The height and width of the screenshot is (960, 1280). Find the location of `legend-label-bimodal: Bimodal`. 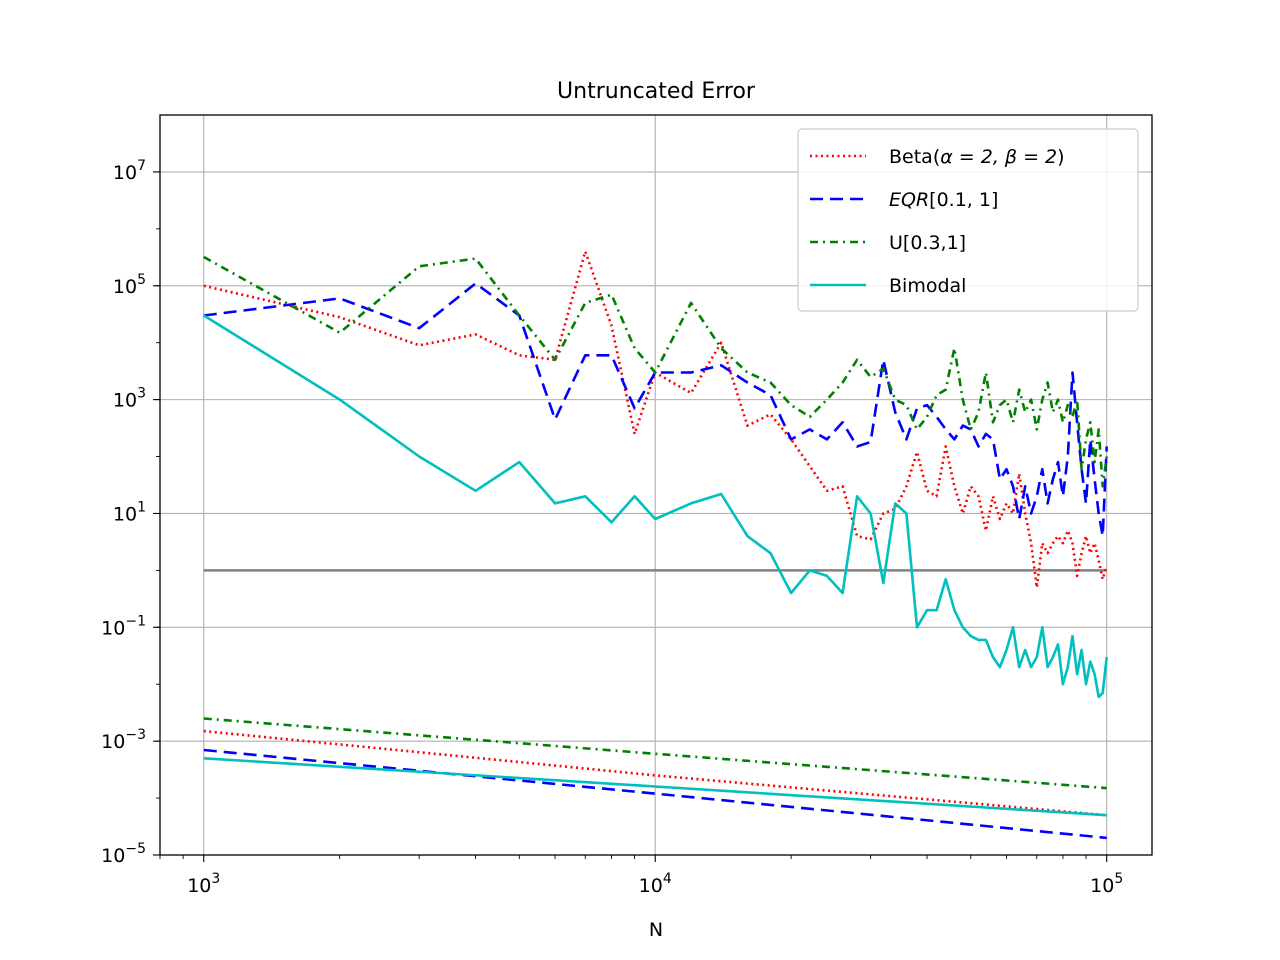

legend-label-bimodal: Bimodal is located at coordinates (927, 286).